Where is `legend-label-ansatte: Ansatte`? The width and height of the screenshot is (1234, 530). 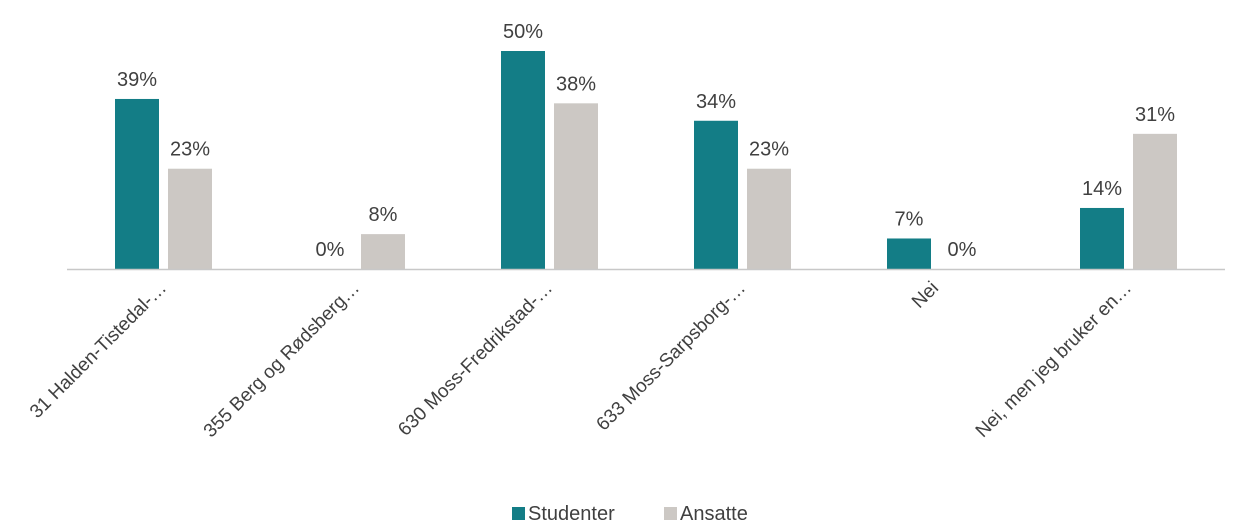
legend-label-ansatte: Ansatte is located at coordinates (714, 514).